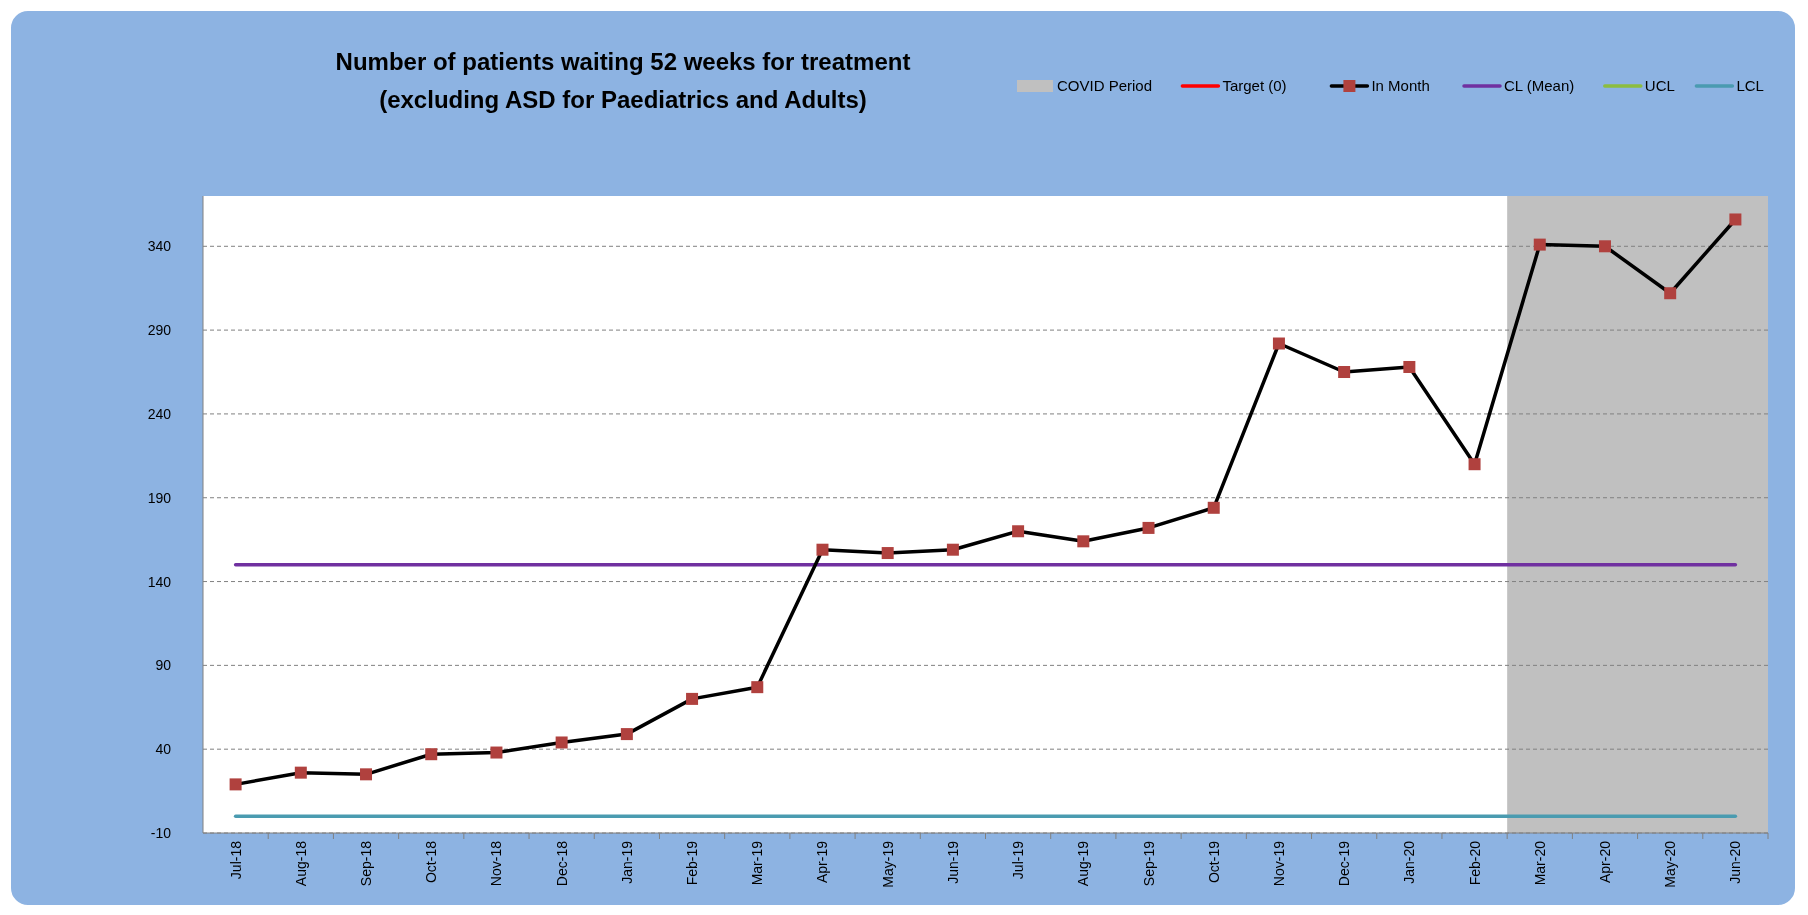 The image size is (1808, 915). What do you see at coordinates (366, 863) in the screenshot?
I see `x-tick-label: Sep-18` at bounding box center [366, 863].